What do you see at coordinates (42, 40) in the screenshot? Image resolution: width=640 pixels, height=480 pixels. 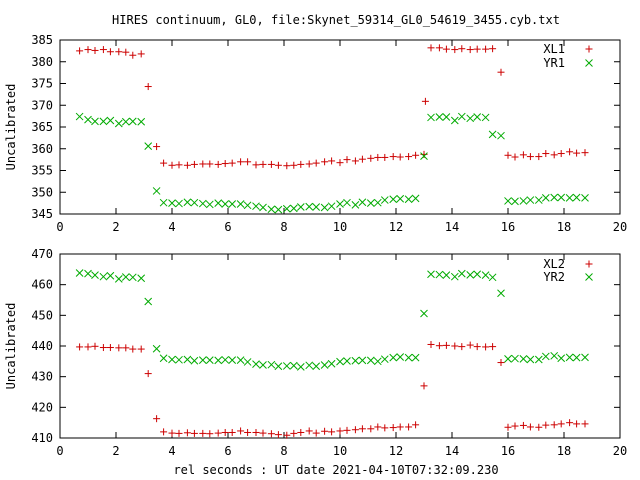 I see `y-tick-label: 385` at bounding box center [42, 40].